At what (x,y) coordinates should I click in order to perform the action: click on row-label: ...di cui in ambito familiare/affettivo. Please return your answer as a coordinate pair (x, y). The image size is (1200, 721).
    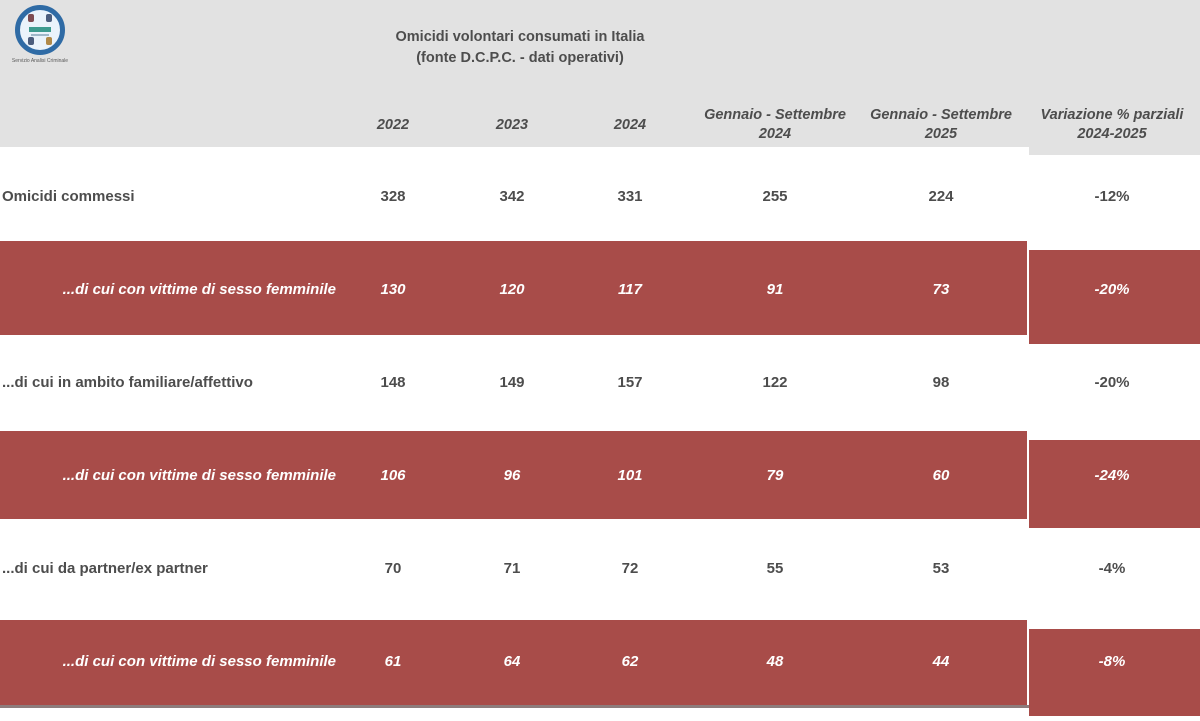
    Looking at the image, I should click on (127, 382).